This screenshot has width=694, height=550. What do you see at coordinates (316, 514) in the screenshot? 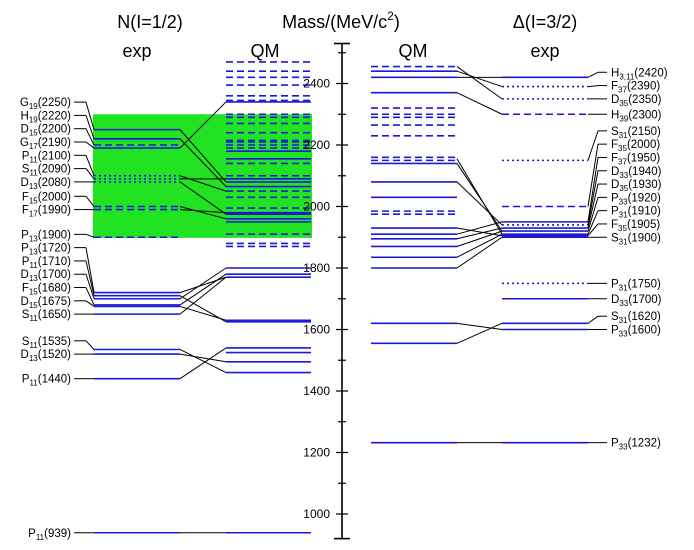
I see `axis-tick-label-1000: 1000` at bounding box center [316, 514].